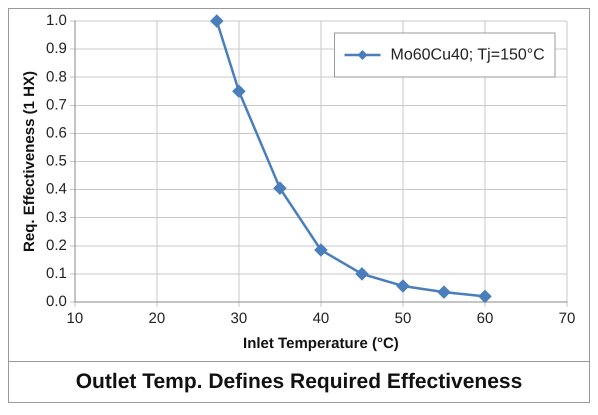 The width and height of the screenshot is (598, 415). Describe the element at coordinates (56, 245) in the screenshot. I see `y-tick-label: 0.2` at that location.